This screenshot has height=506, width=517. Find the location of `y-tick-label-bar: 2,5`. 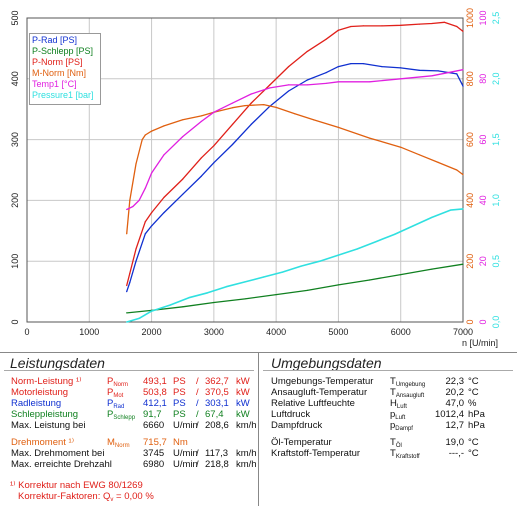

y-tick-label-bar: 2,5 is located at coordinates (496, 18).